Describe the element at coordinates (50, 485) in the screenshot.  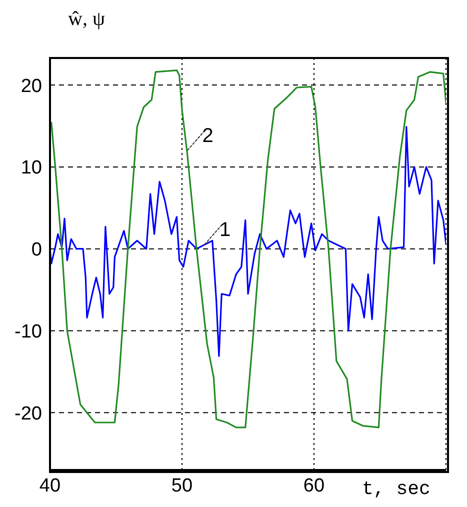
I see `x-tick-label: 40` at that location.